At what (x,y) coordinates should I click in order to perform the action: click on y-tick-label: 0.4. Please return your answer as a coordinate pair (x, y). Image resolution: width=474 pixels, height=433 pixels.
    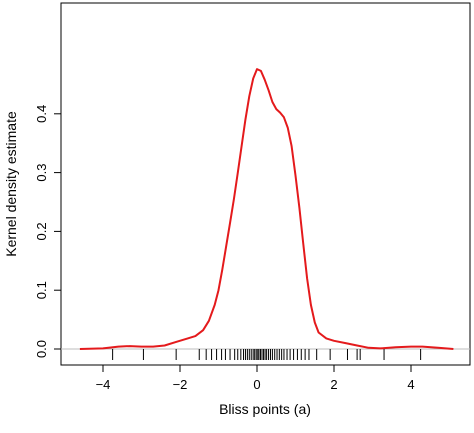
    Looking at the image, I should click on (41, 114).